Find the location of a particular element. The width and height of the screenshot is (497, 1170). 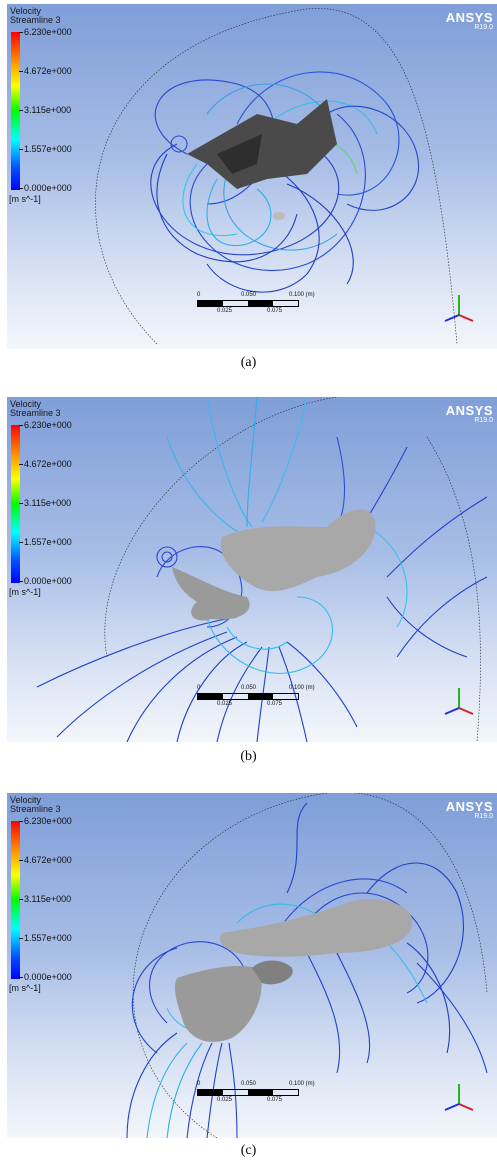

caption-c: (c) is located at coordinates (248, 1150).